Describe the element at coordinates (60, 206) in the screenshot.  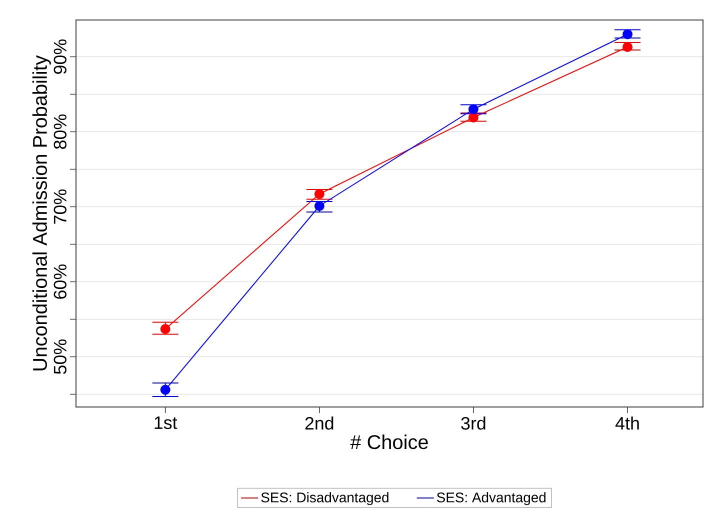
I see `y-tick-label: 70%` at that location.